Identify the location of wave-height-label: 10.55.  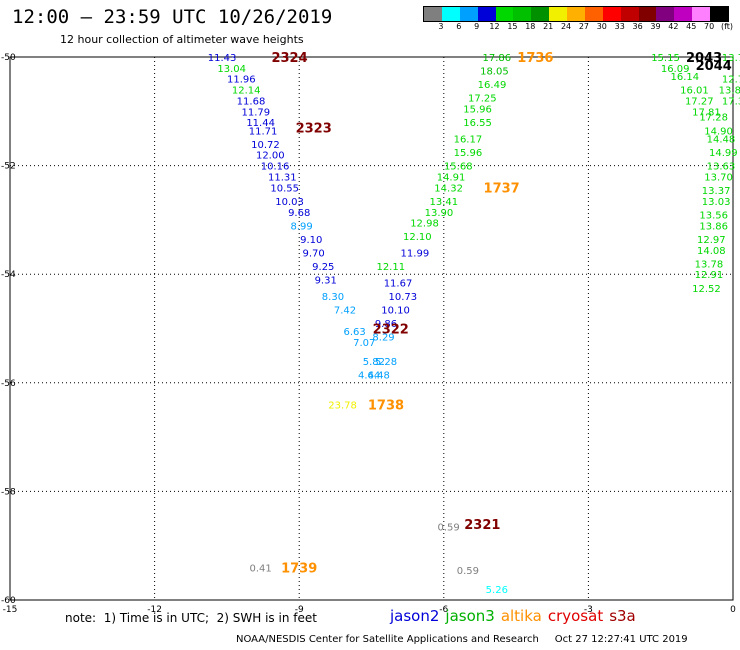
(284, 188).